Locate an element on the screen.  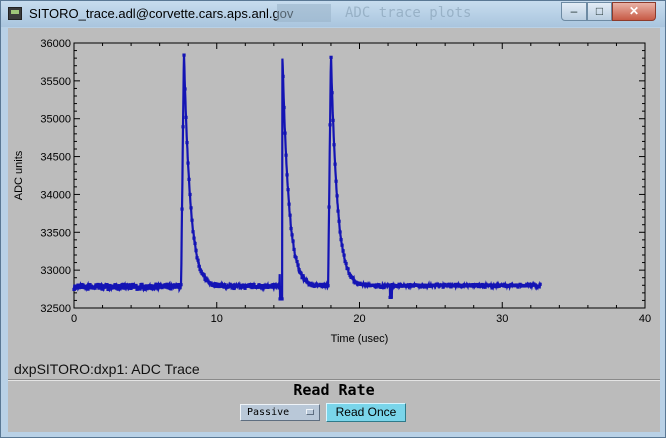
x-tick-label: 20 is located at coordinates (359, 319).